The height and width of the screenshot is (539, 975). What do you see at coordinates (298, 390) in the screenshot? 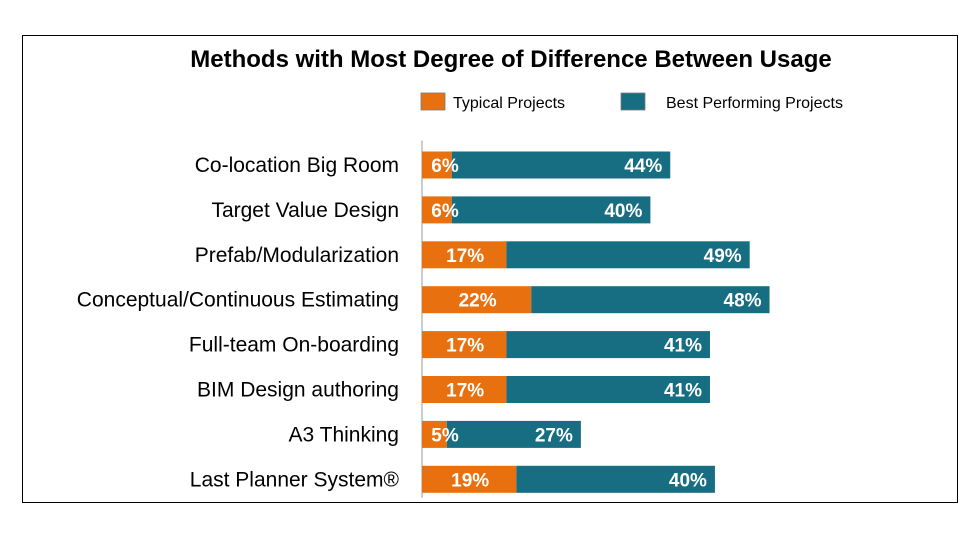
I see `category-label-row-6: BIM Design authoring` at bounding box center [298, 390].